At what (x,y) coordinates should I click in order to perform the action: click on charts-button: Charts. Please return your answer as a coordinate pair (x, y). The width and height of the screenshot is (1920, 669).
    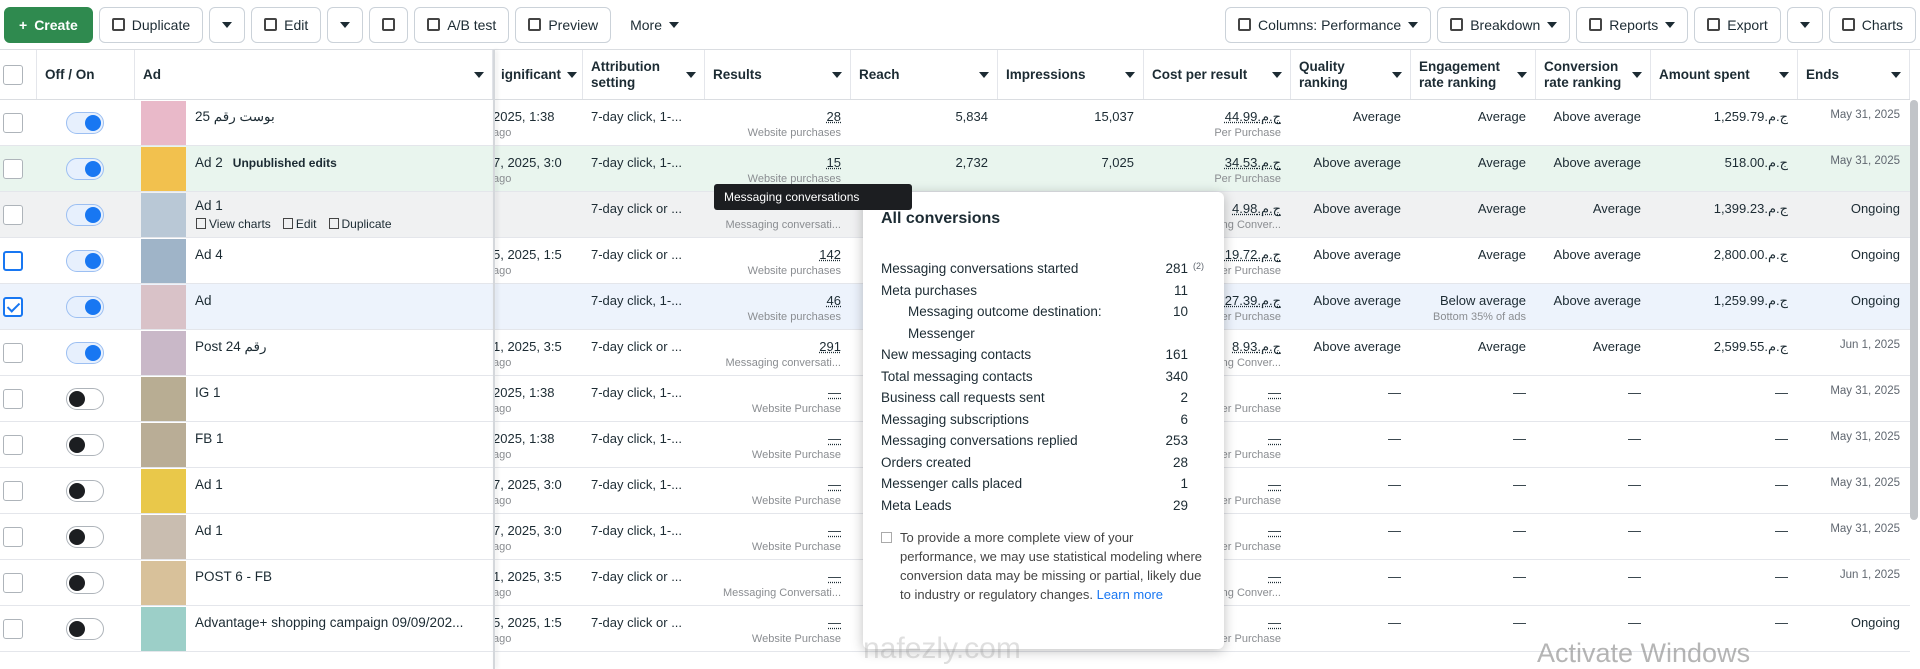
    Looking at the image, I should click on (1872, 24).